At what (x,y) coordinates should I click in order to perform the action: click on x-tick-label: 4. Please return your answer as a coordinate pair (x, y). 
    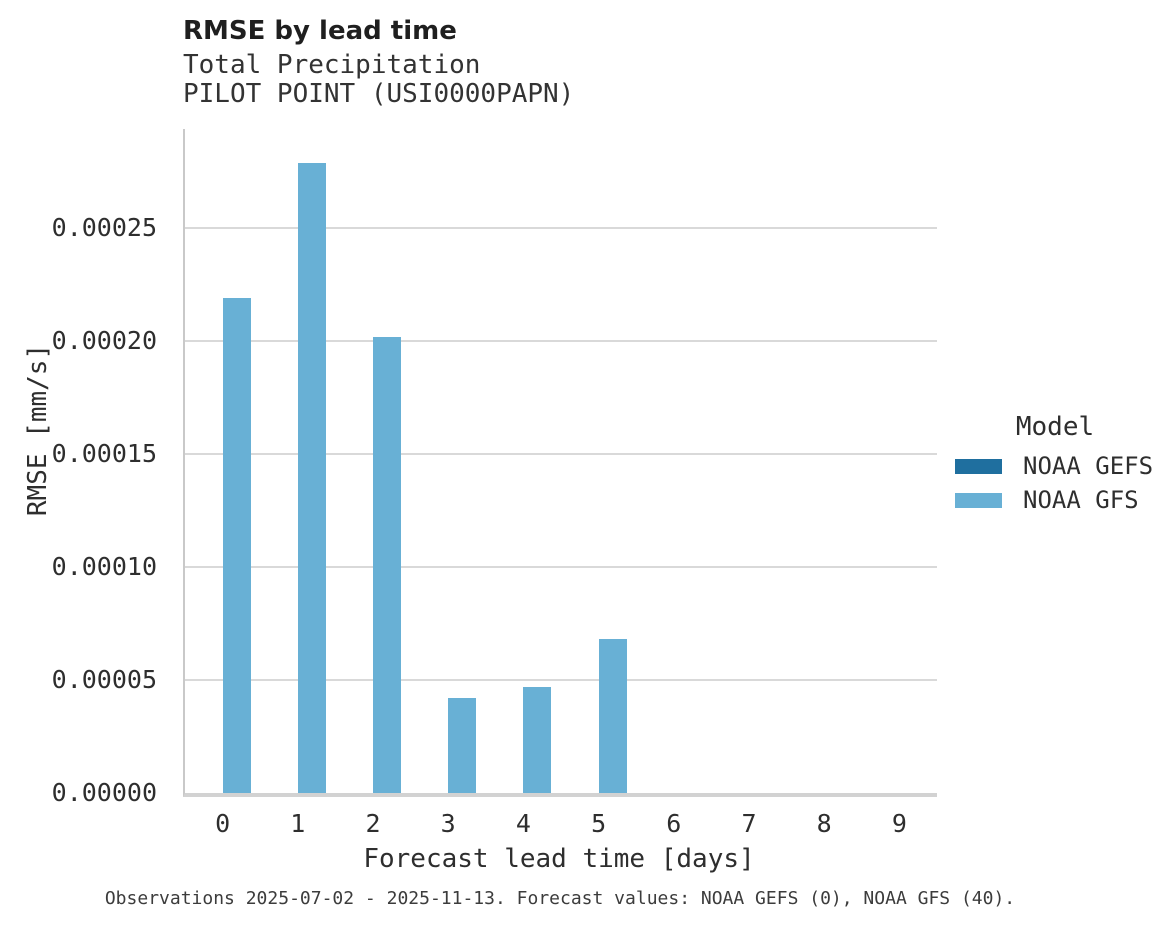
    Looking at the image, I should click on (523, 823).